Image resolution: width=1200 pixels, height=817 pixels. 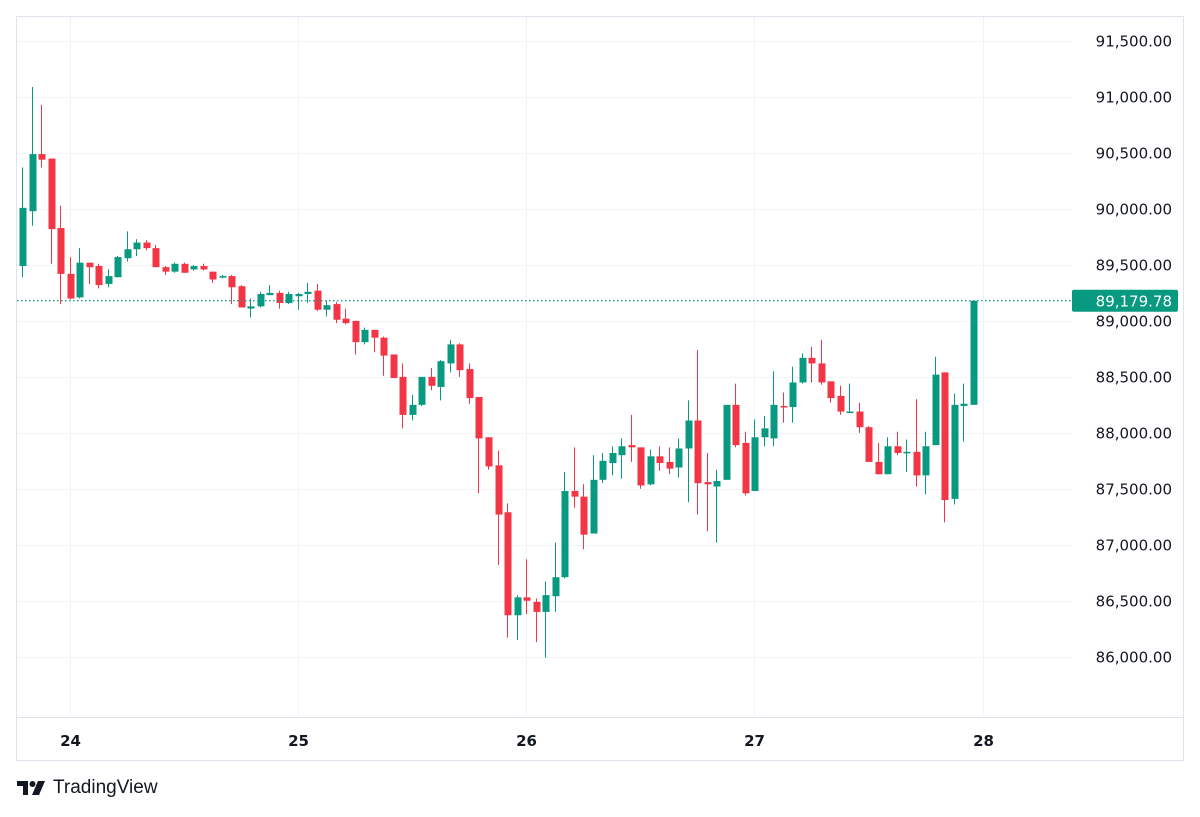 I want to click on last-price-label: 89,179.78, so click(x=1134, y=301).